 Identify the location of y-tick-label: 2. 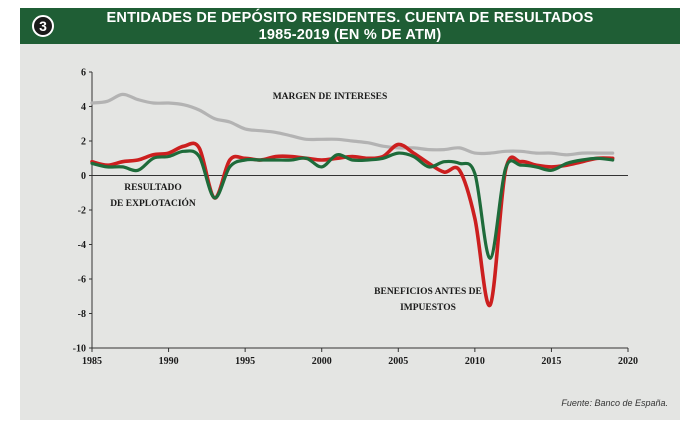
(83, 142).